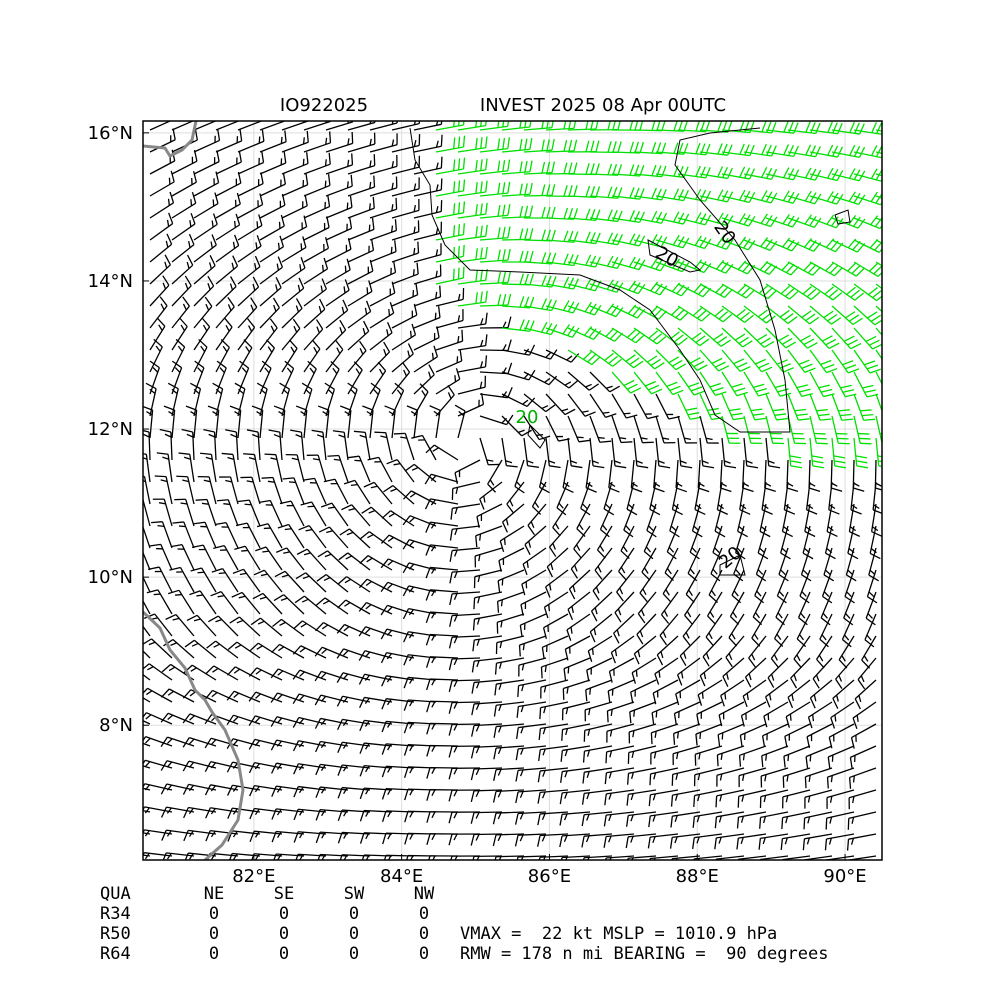 Image resolution: width=1000 pixels, height=1000 pixels. Describe the element at coordinates (110, 577) in the screenshot. I see `lat-tick-label: 10°N` at that location.